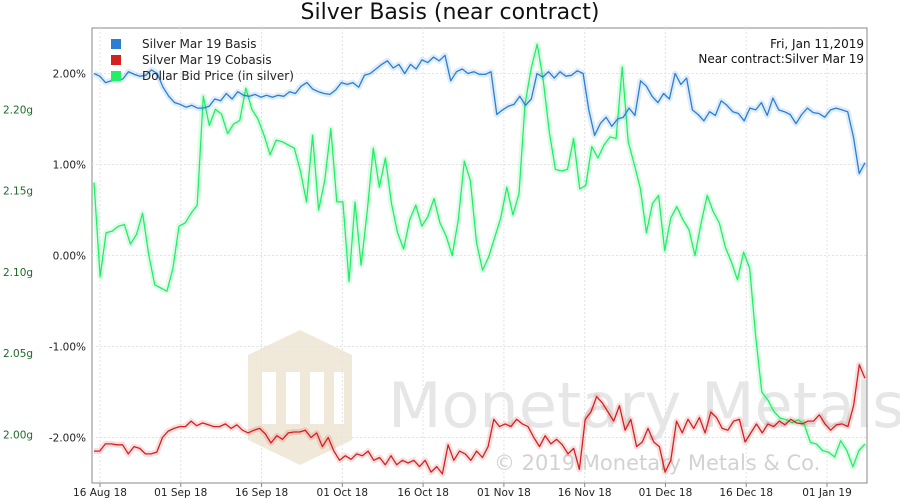  Describe the element at coordinates (199, 44) in the screenshot. I see `legend-label-basis: Silver Mar 19 Basis` at that location.